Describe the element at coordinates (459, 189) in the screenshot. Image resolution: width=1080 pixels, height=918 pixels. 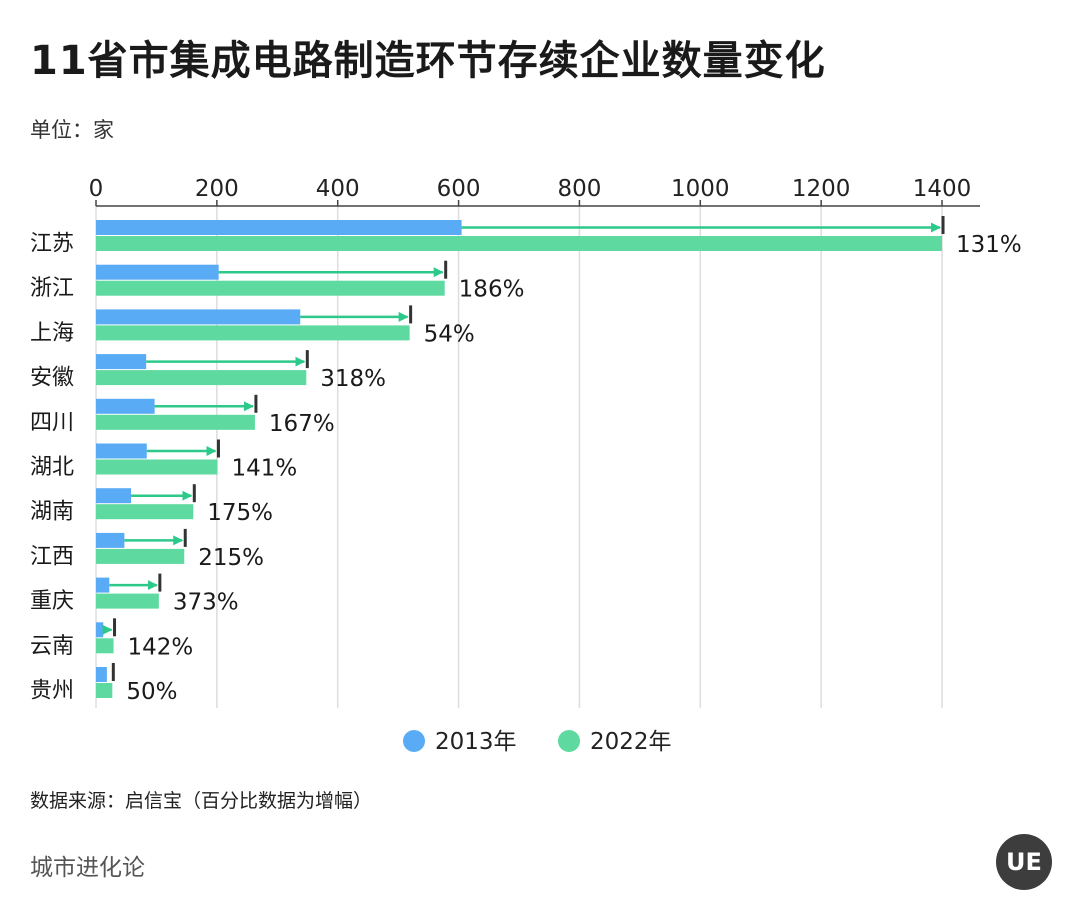
I see `x-tick-label: 600` at that location.